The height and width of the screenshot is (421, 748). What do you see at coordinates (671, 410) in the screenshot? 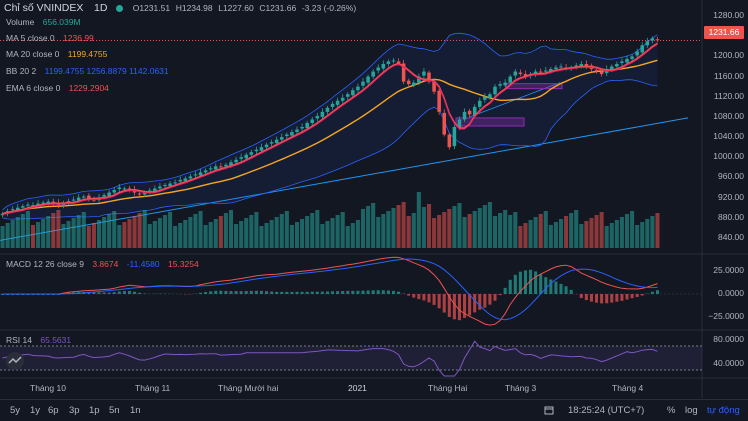
I see `percent-toggle: %` at bounding box center [671, 410].